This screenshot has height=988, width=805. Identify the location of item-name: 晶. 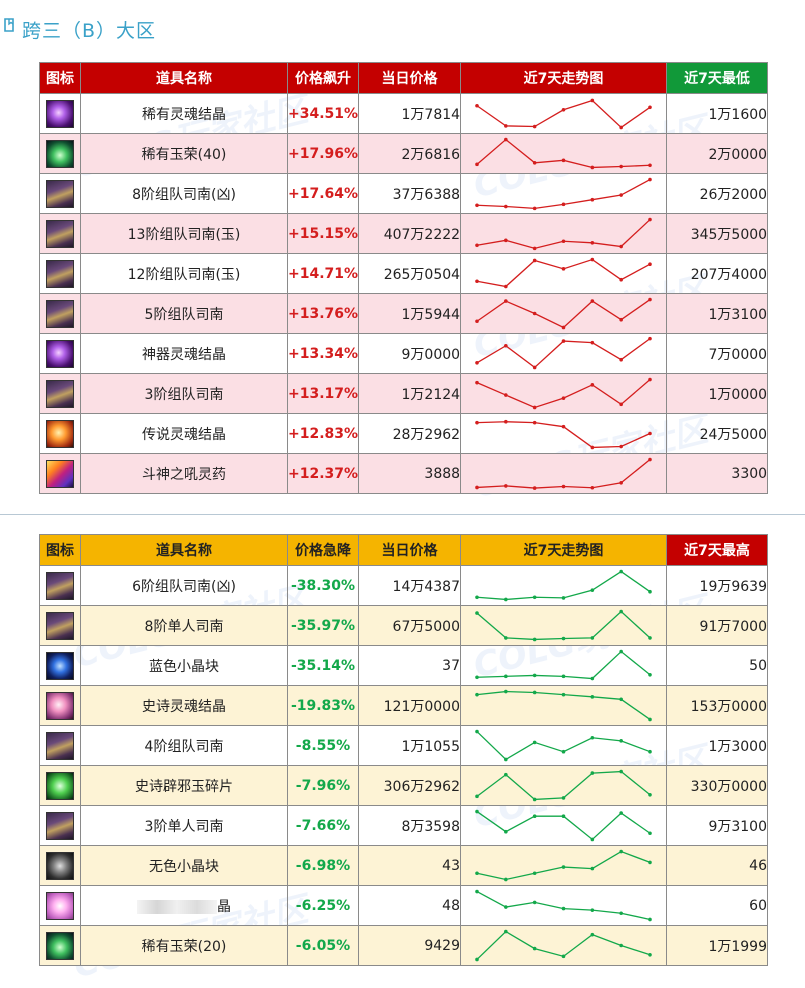
(184, 905).